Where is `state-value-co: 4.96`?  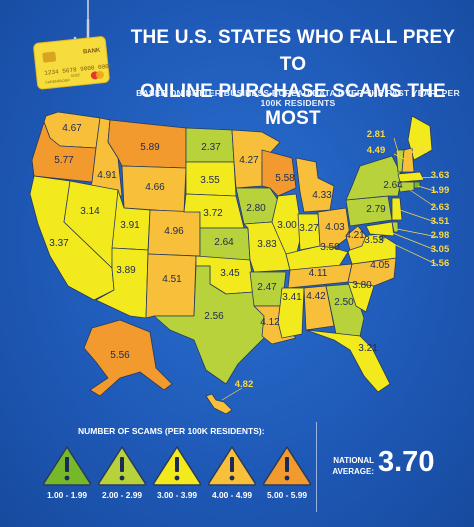
state-value-co: 4.96 is located at coordinates (174, 231).